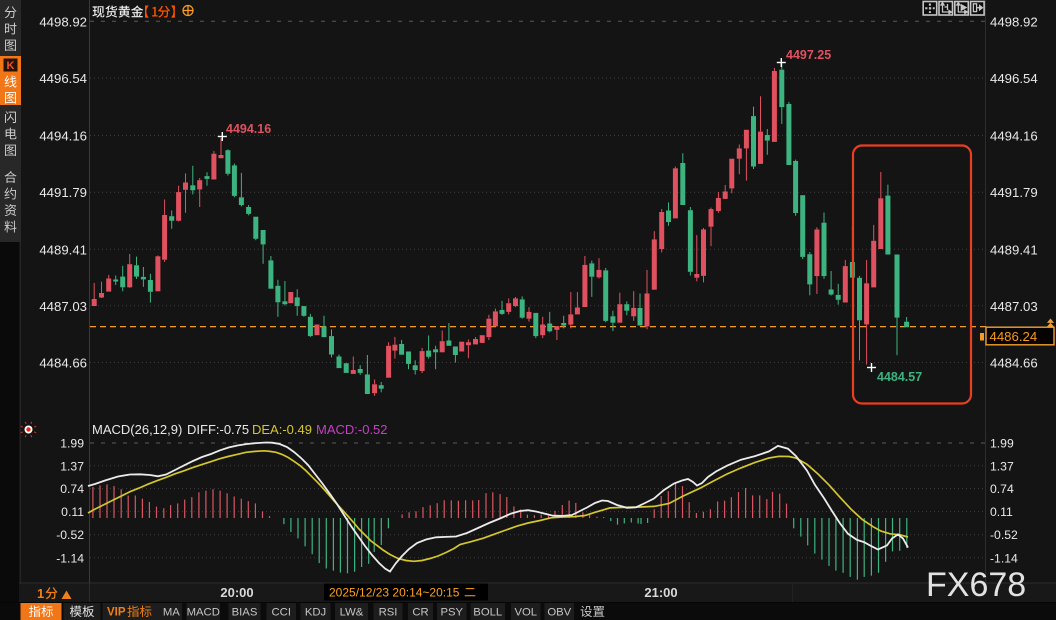 The width and height of the screenshot is (1056, 620). I want to click on svg-text: MACD, so click(203, 613).